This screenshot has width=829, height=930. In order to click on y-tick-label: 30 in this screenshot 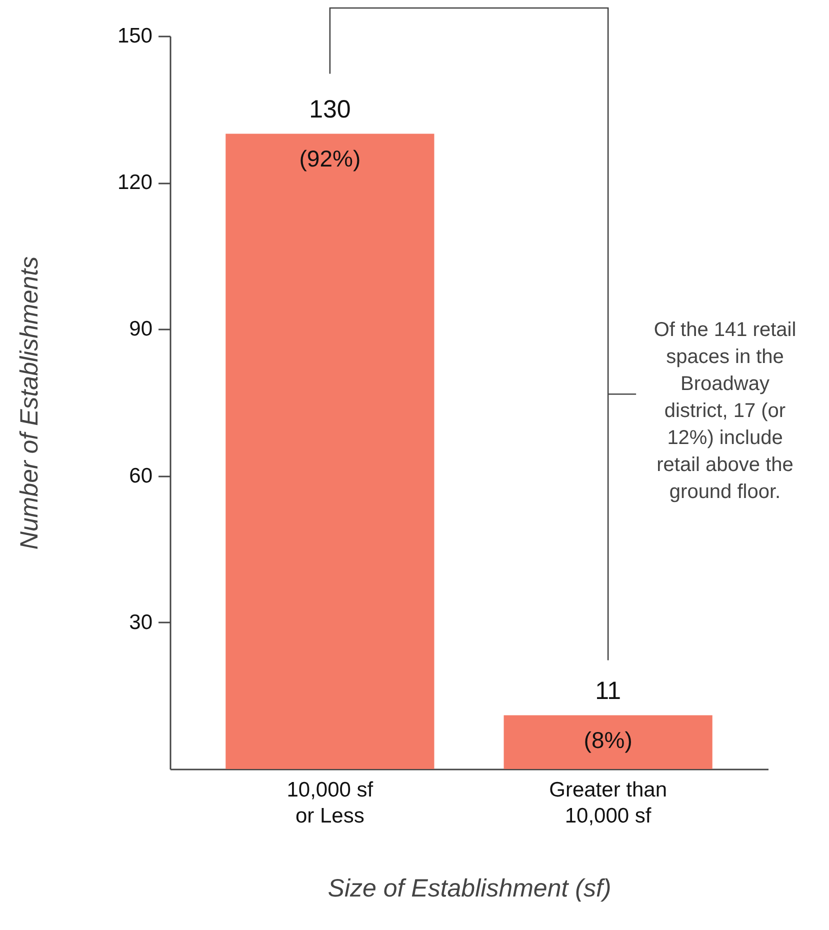, I will do `click(140, 622)`.